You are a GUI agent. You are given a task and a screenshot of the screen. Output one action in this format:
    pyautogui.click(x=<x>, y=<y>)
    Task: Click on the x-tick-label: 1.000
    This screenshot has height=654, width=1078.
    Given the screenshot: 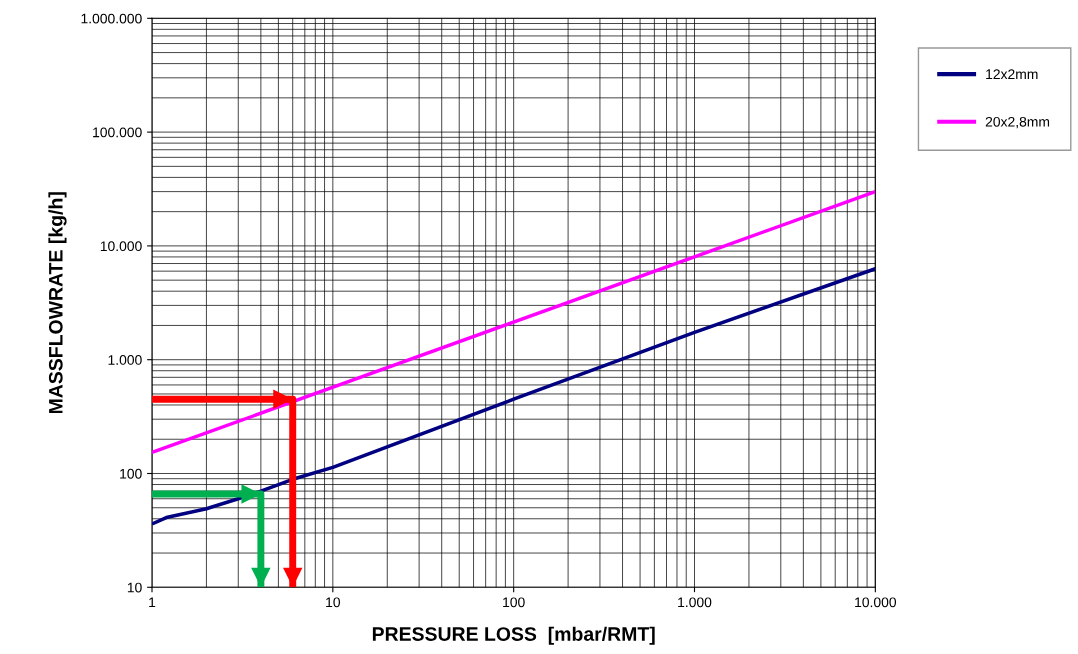 What is the action you would take?
    pyautogui.click(x=695, y=602)
    